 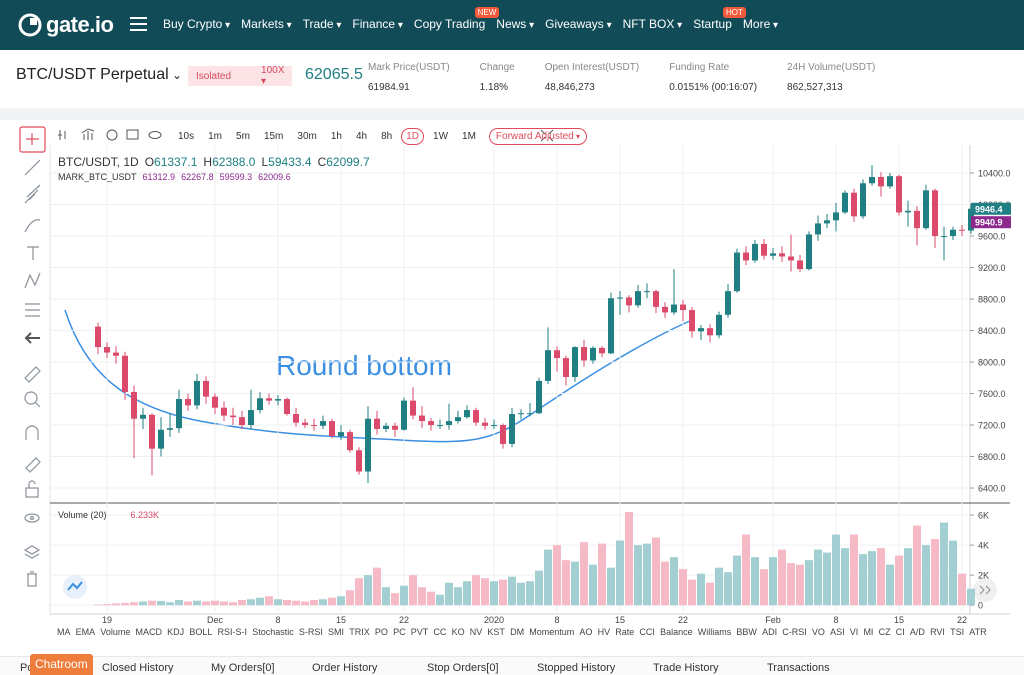 What do you see at coordinates (458, 632) in the screenshot?
I see `indicator: KO` at bounding box center [458, 632].